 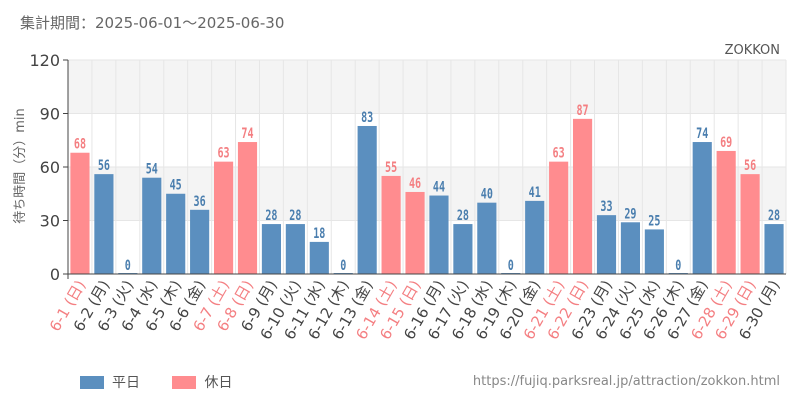 I want to click on period-header: 集計期間：2025-06-01〜2025-06-30, so click(x=152, y=22).